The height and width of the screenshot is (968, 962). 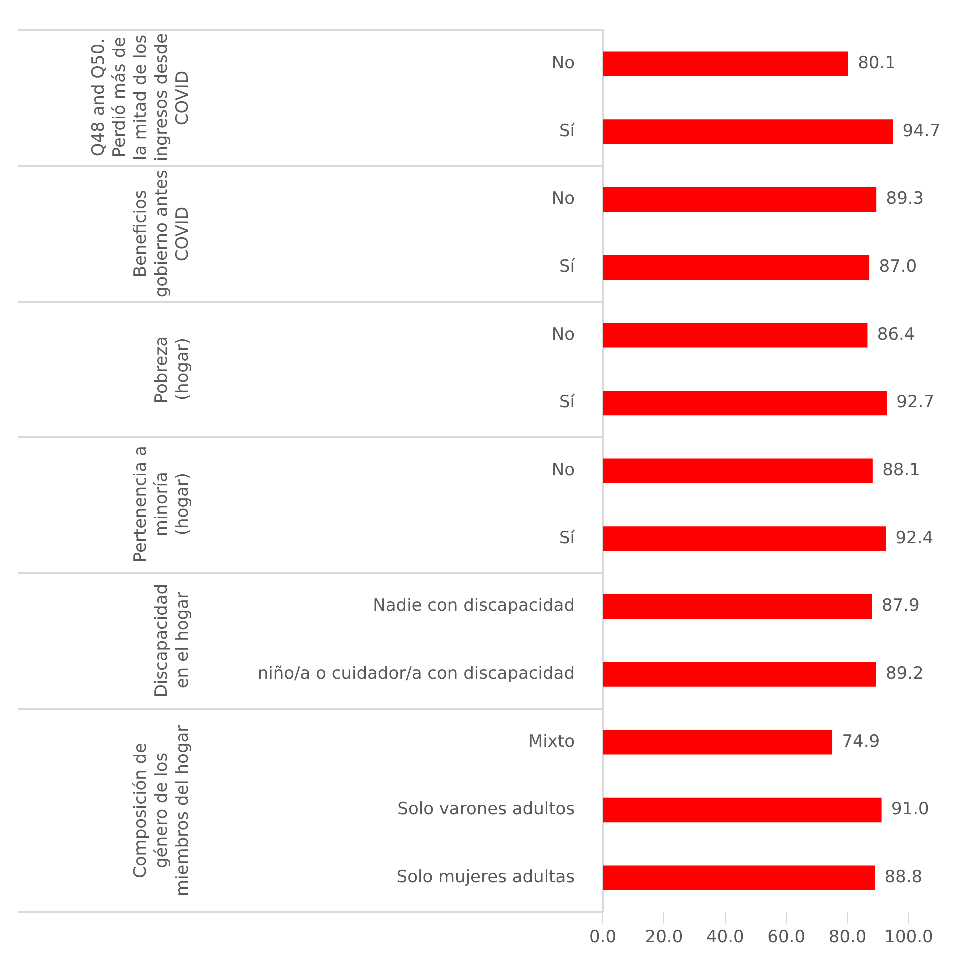 I want to click on data-label: 86.4, so click(x=896, y=334).